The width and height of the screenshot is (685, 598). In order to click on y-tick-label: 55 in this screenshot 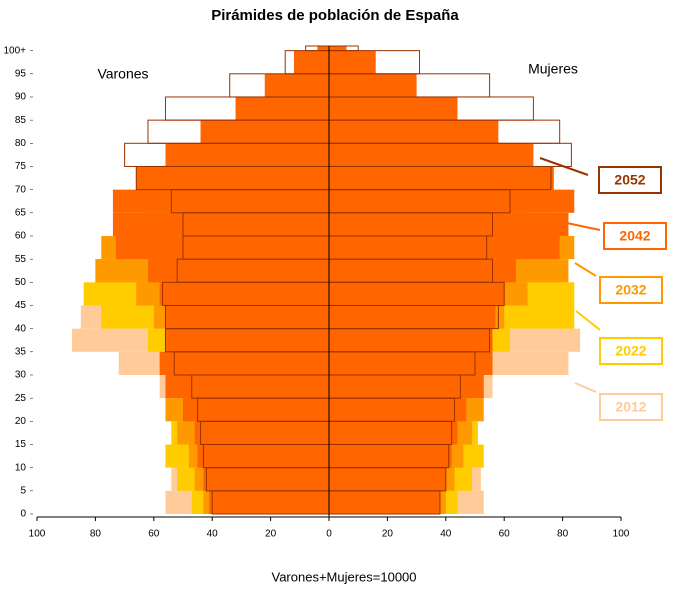, I will do `click(21, 259)`.